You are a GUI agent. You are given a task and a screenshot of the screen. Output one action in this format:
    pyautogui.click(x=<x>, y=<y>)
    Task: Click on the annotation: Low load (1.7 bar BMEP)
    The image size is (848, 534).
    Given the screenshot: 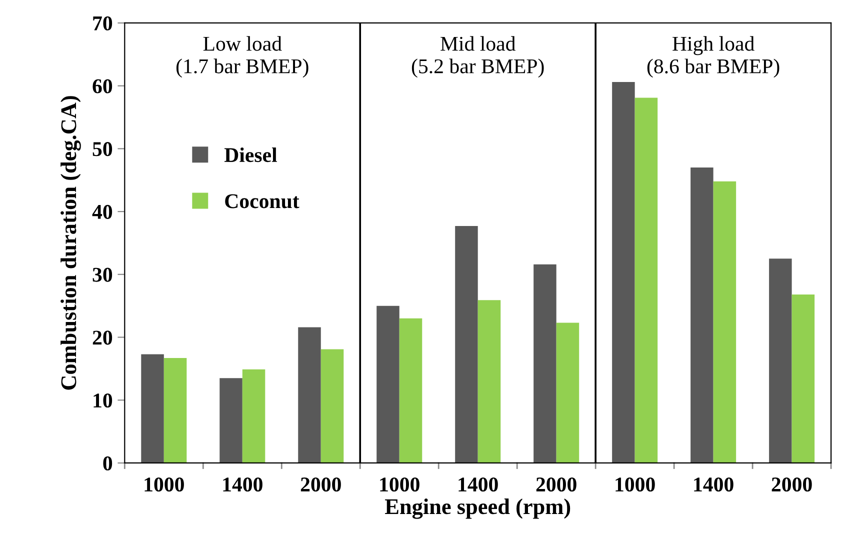 What is the action you would take?
    pyautogui.click(x=242, y=57)
    